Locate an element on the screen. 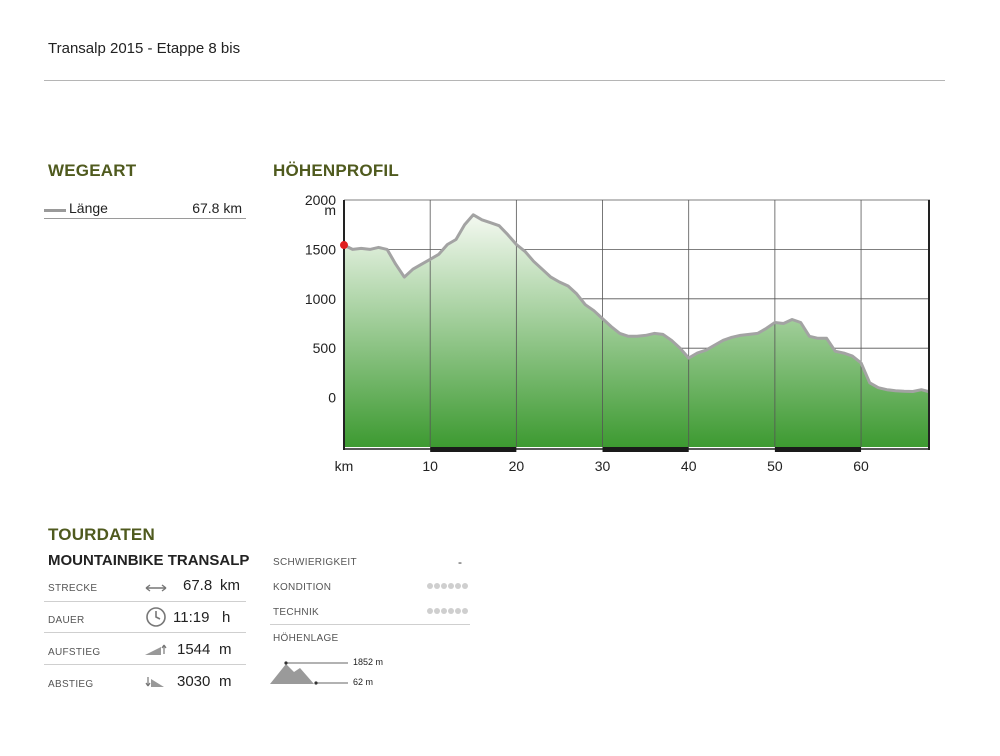 The image size is (1000, 756). detail-label: KONDITION is located at coordinates (302, 587).